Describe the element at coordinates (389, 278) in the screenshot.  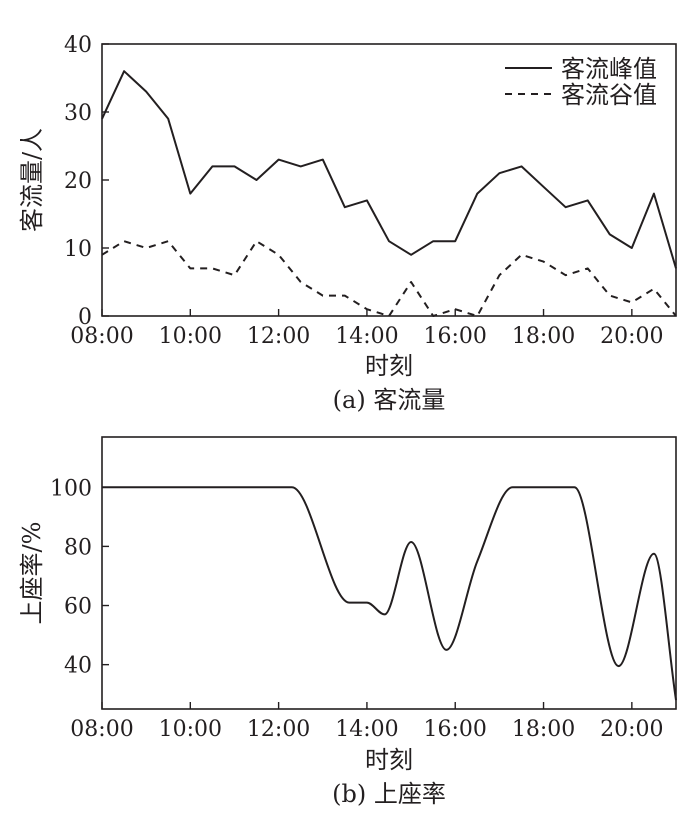
I see `series-line-valley` at that location.